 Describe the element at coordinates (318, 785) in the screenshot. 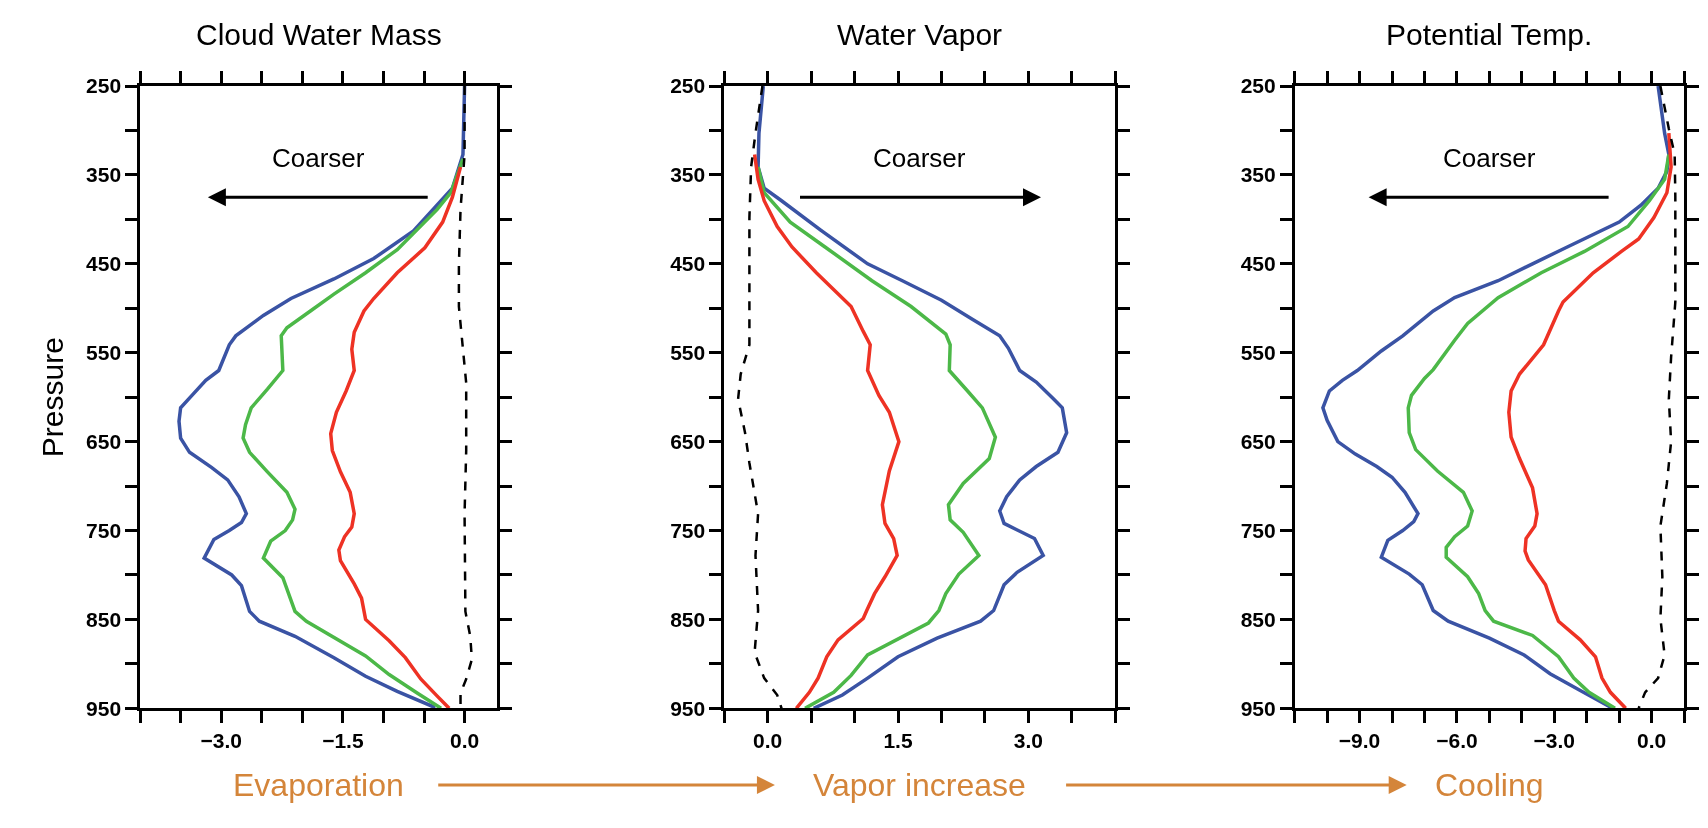

I see `text: Evaporation` at that location.